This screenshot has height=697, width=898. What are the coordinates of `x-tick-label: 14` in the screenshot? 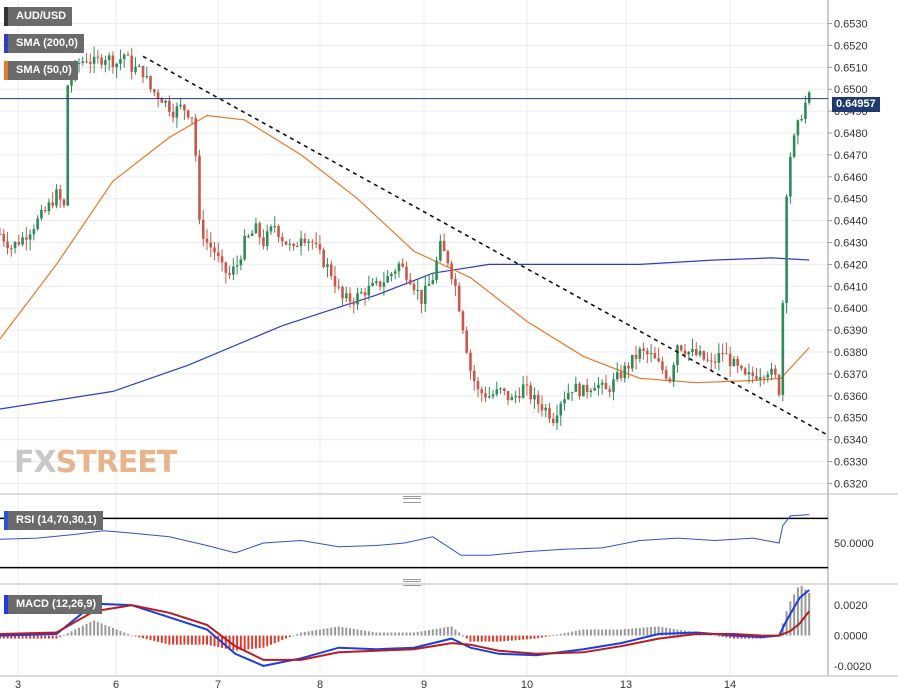 It's located at (730, 685).